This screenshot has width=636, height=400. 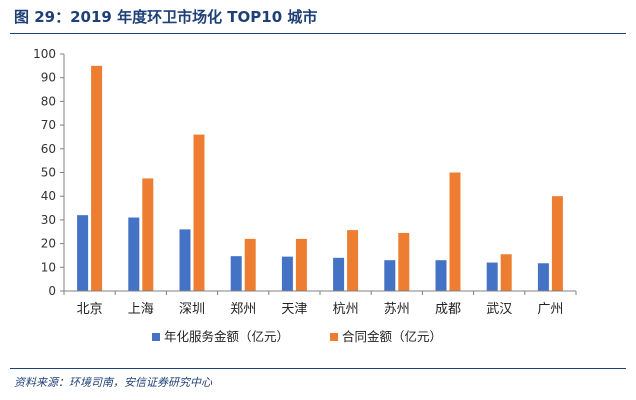 I want to click on y-tick-label: 60, so click(x=48, y=149).